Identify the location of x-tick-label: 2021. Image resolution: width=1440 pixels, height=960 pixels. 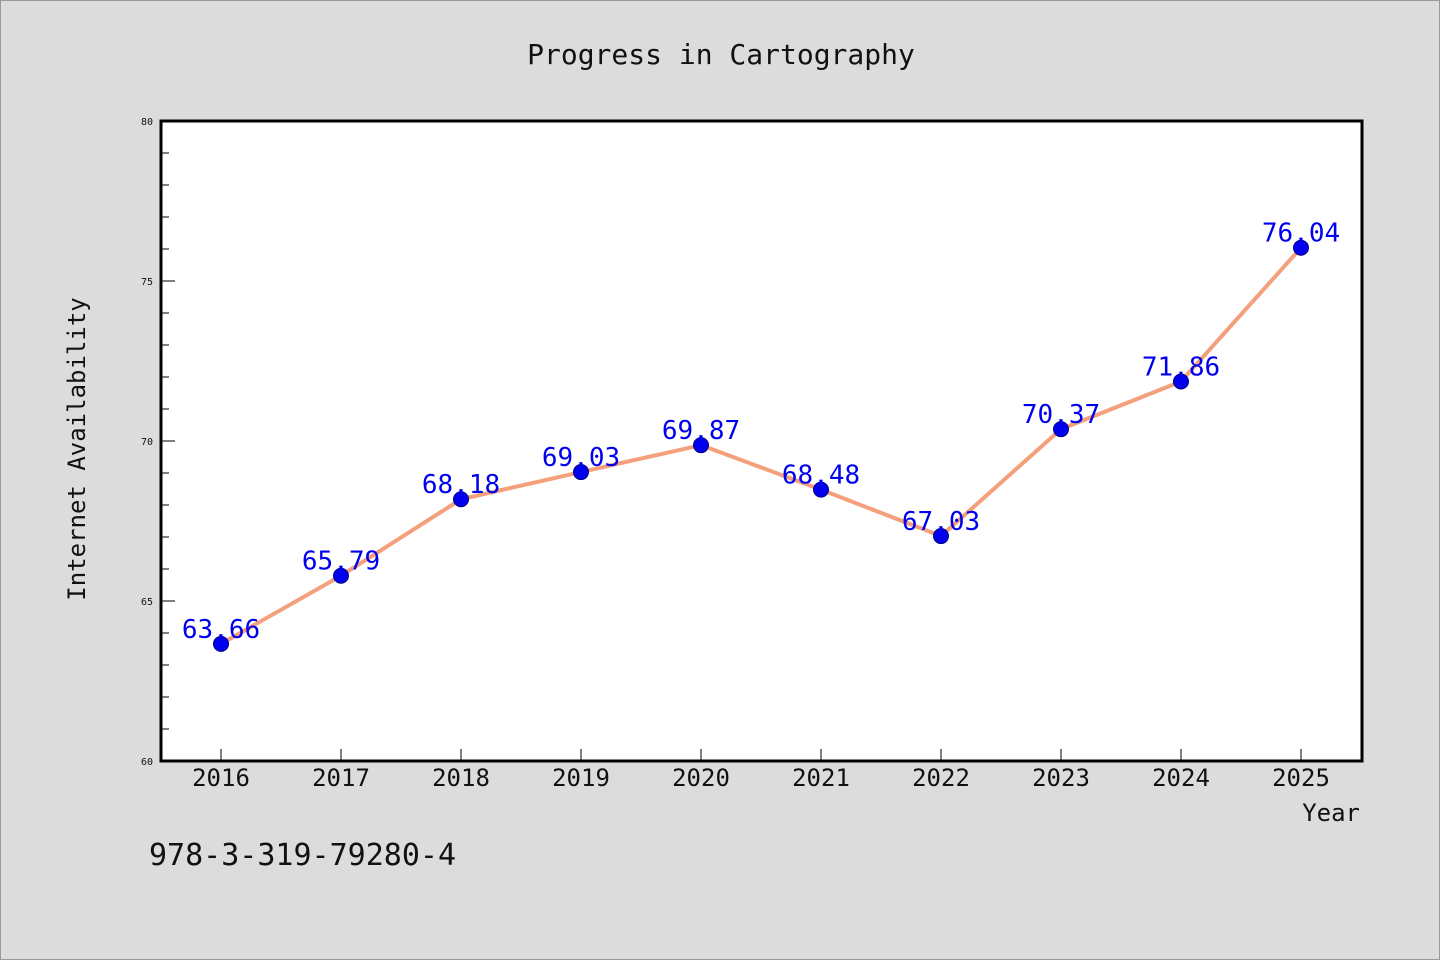
(821, 778).